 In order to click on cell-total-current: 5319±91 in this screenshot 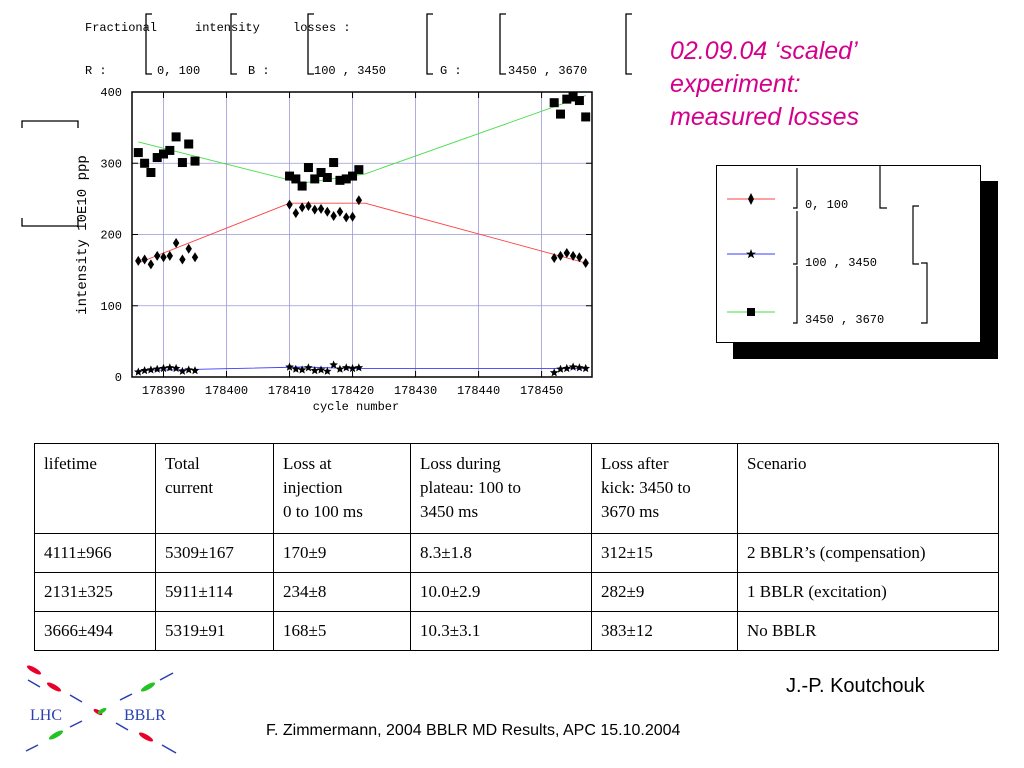, I will do `click(214, 631)`.